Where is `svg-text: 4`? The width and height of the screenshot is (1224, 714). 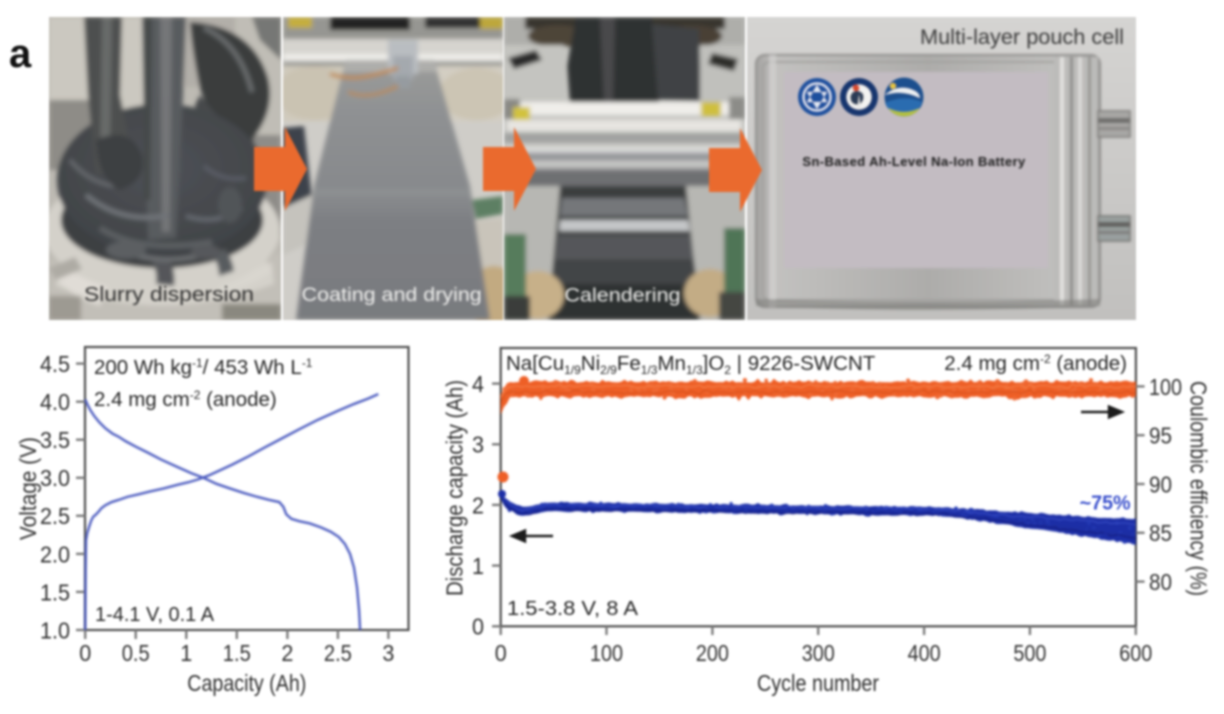
svg-text: 4 is located at coordinates (478, 384).